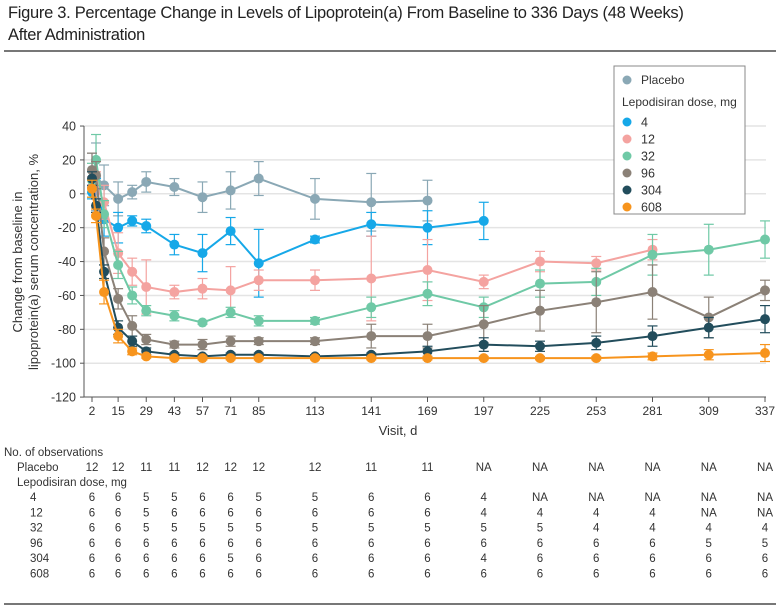 Image resolution: width=782 pixels, height=612 pixels. What do you see at coordinates (390, 51) in the screenshot?
I see `title-divider` at bounding box center [390, 51].